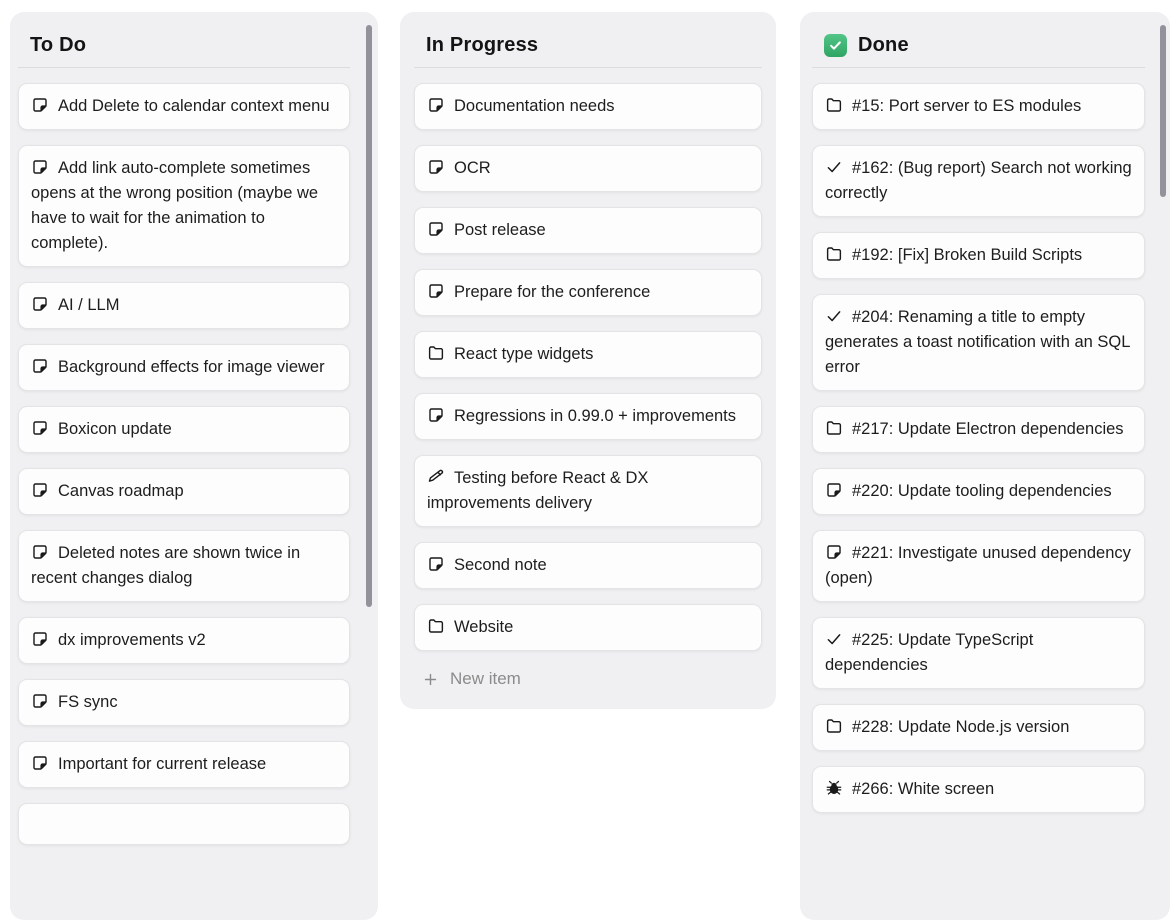  What do you see at coordinates (88, 702) in the screenshot?
I see `card-text: FS sync` at bounding box center [88, 702].